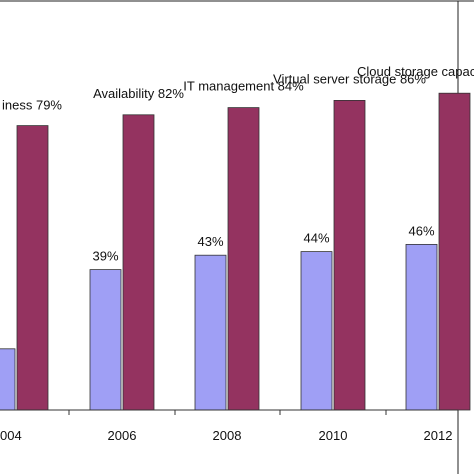  Describe the element at coordinates (11, 435) in the screenshot. I see `x-tick-label-2004: 004` at that location.